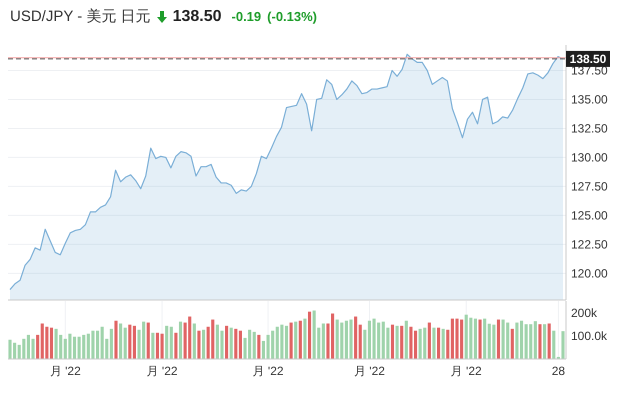 The height and width of the screenshot is (402, 622). I want to click on y-tick-label: 137.50, so click(589, 71).